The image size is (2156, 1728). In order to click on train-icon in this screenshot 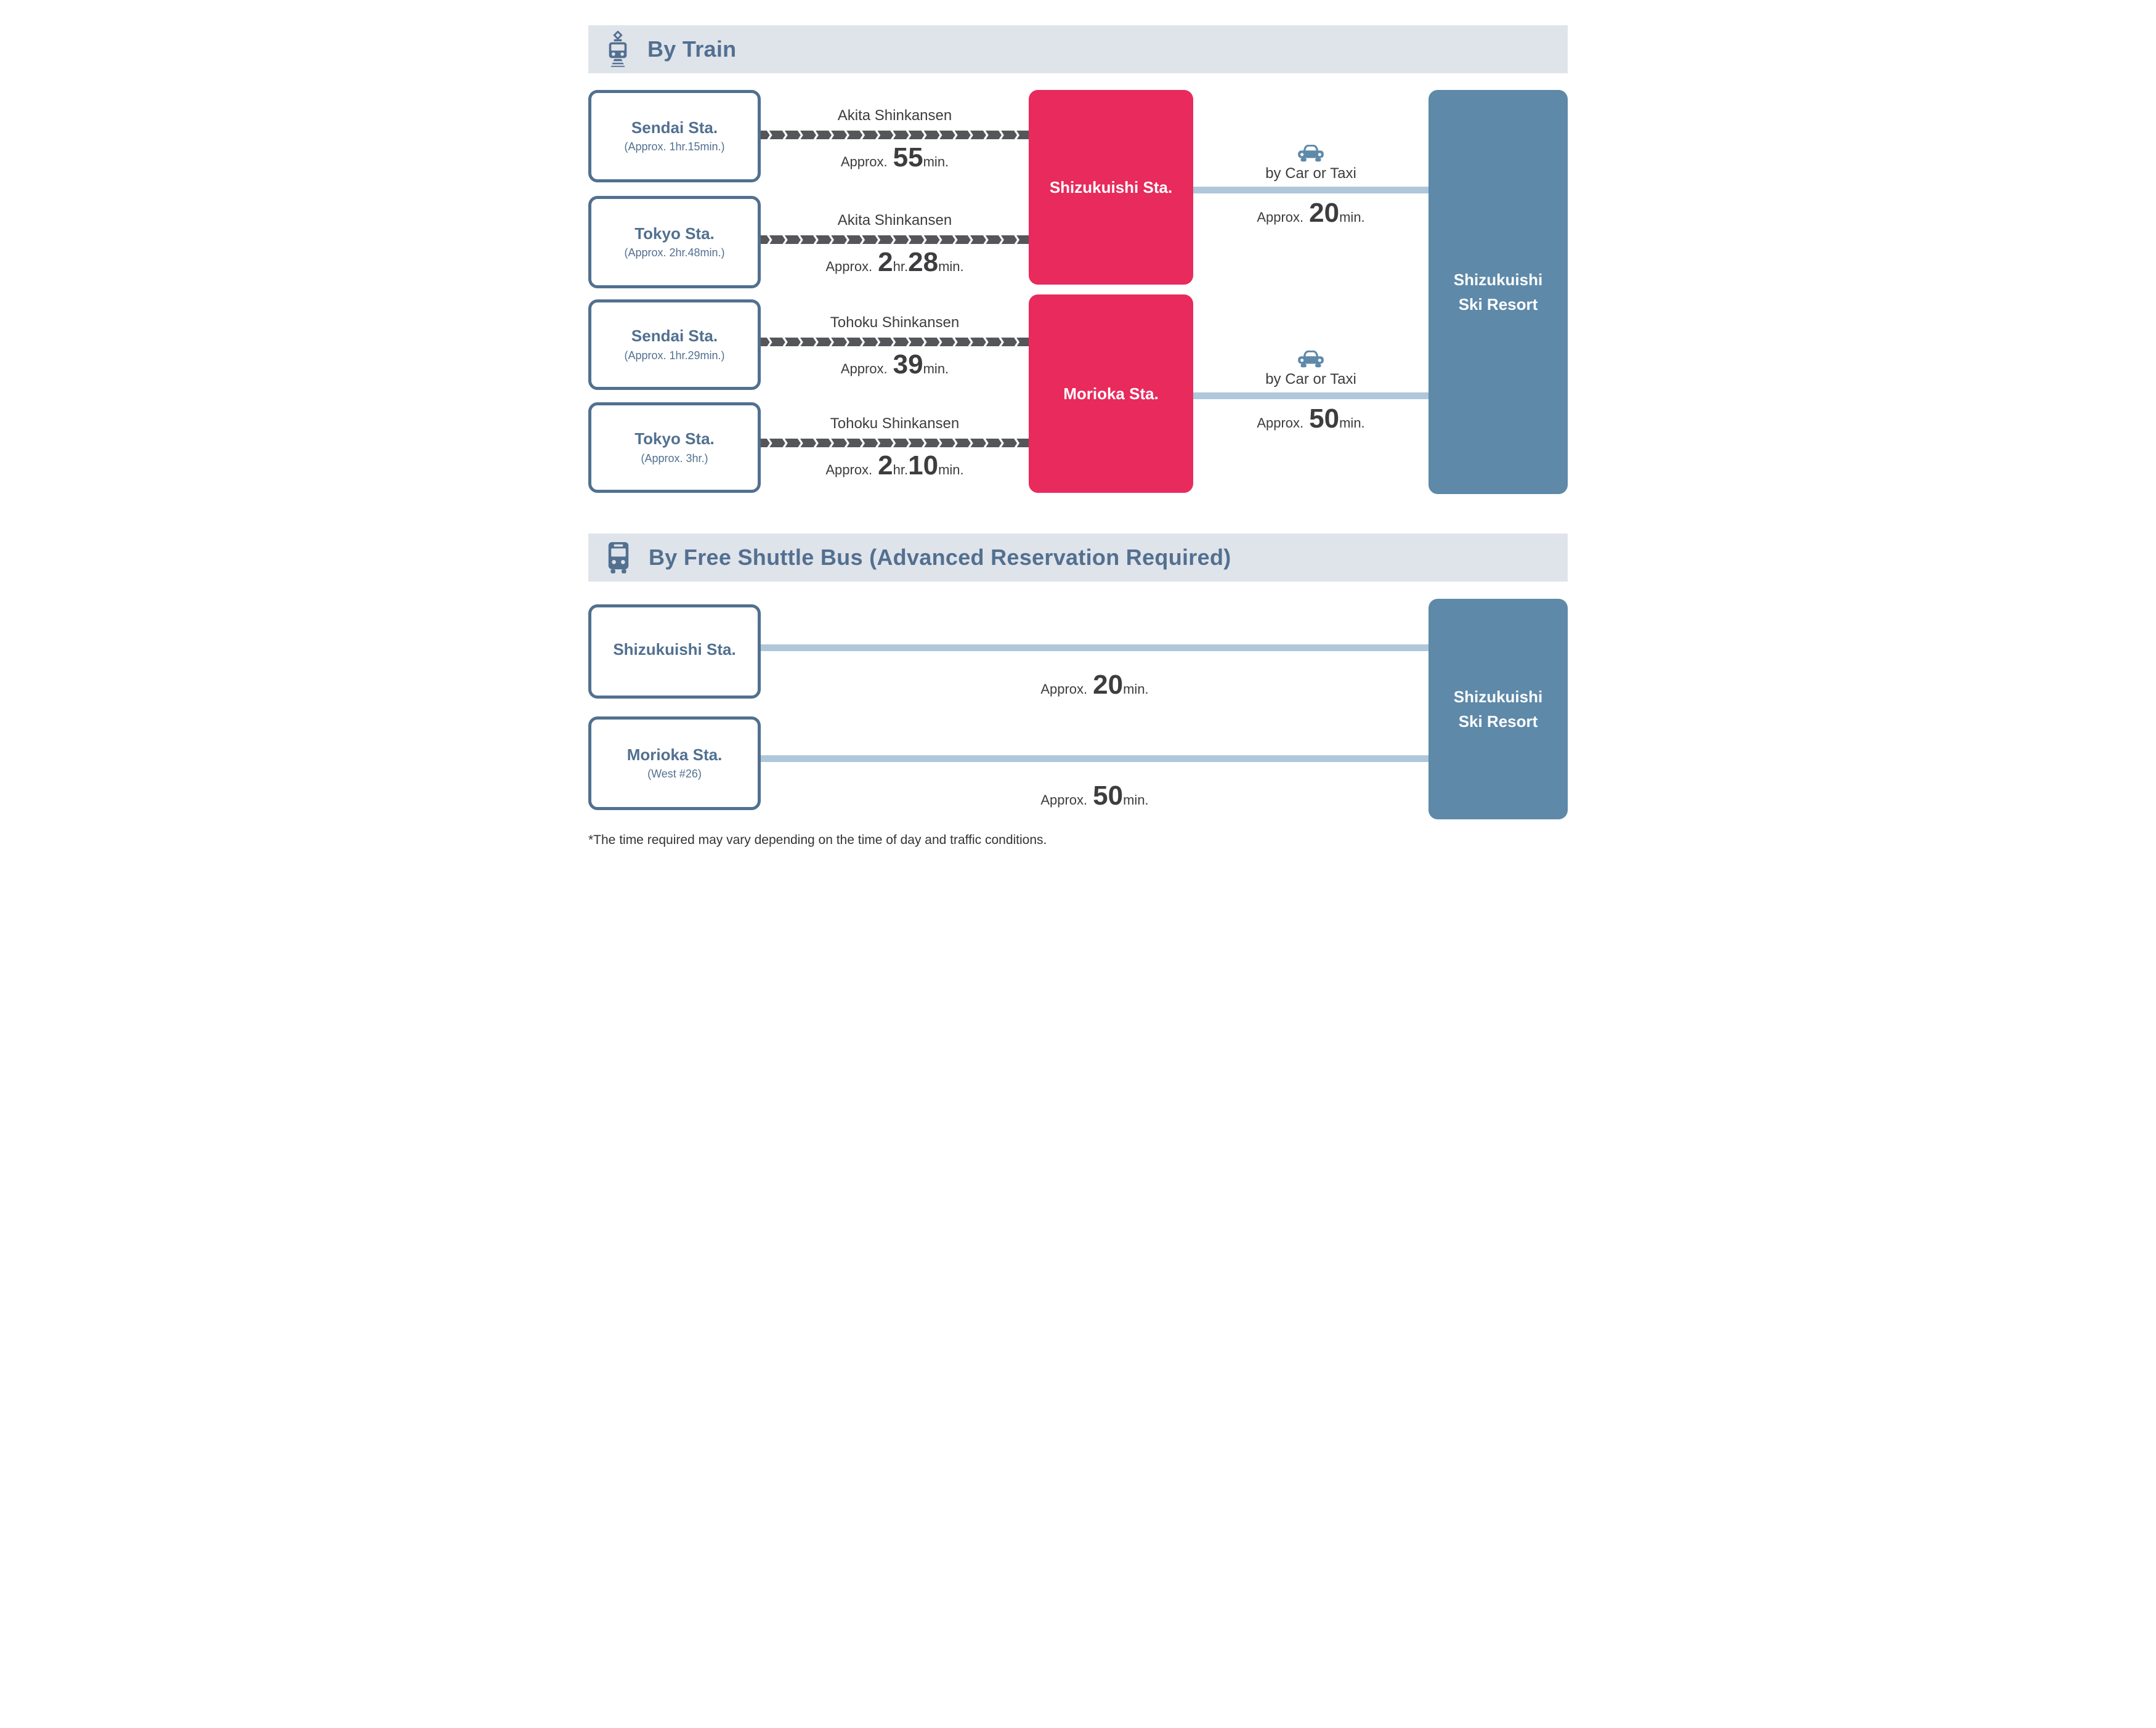, I will do `click(618, 49)`.